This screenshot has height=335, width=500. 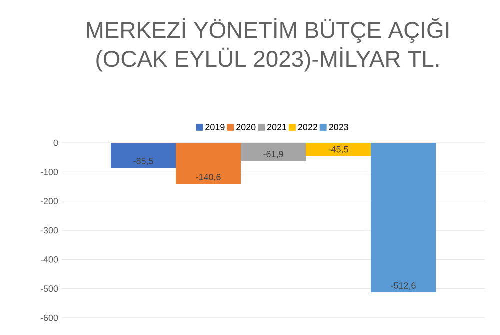 I want to click on data-label: -85,5, so click(x=144, y=162).